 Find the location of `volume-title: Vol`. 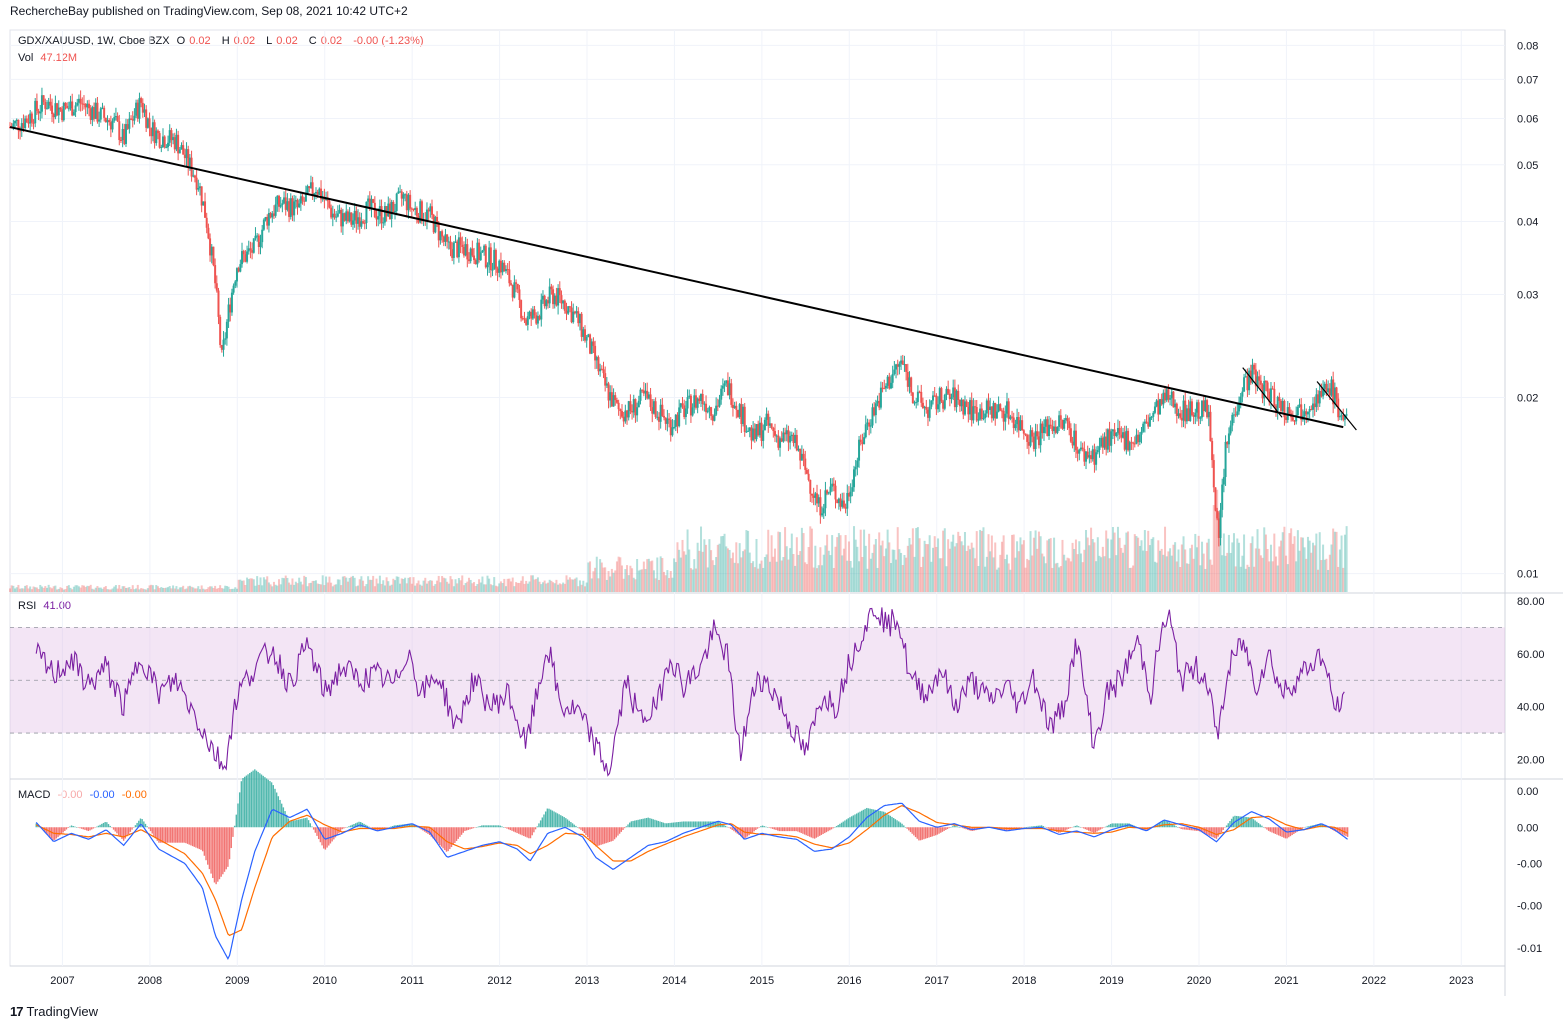

volume-title: Vol is located at coordinates (26, 58).